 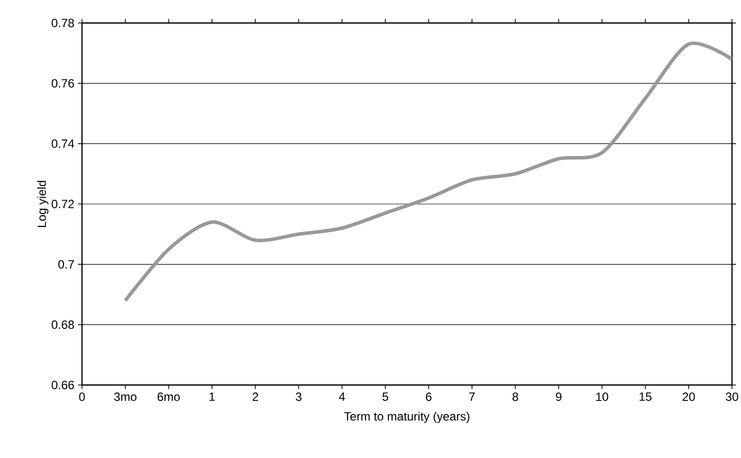 I want to click on x-tick-label: 6mo, so click(x=169, y=396).